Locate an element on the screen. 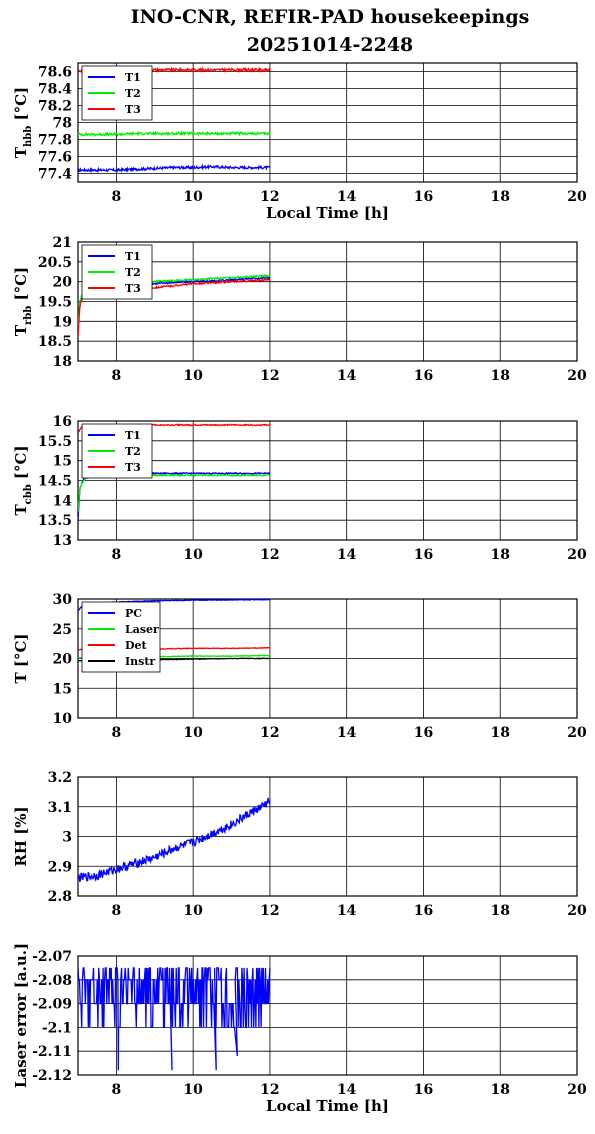  y-axis-label-subscript: hbb is located at coordinates (28, 136).